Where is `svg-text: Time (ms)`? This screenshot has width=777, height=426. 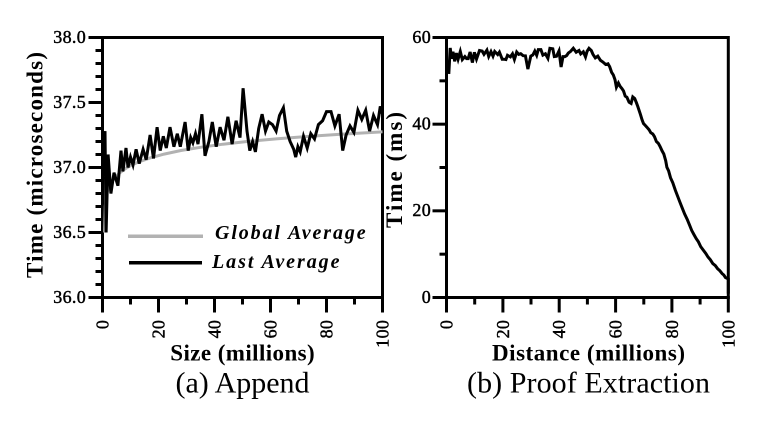
svg-text: Time (ms) is located at coordinates (394, 170).